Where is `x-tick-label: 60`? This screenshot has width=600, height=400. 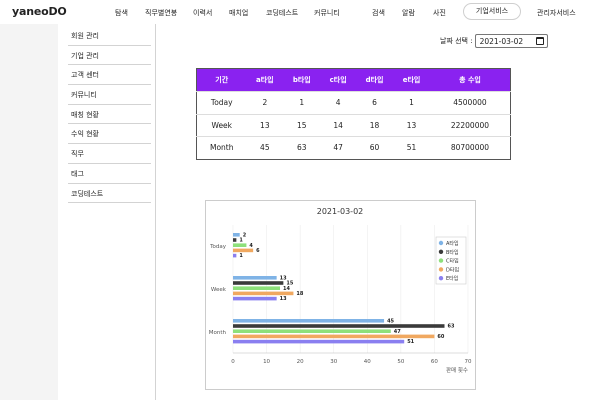 x-tick-label: 60 is located at coordinates (434, 362).